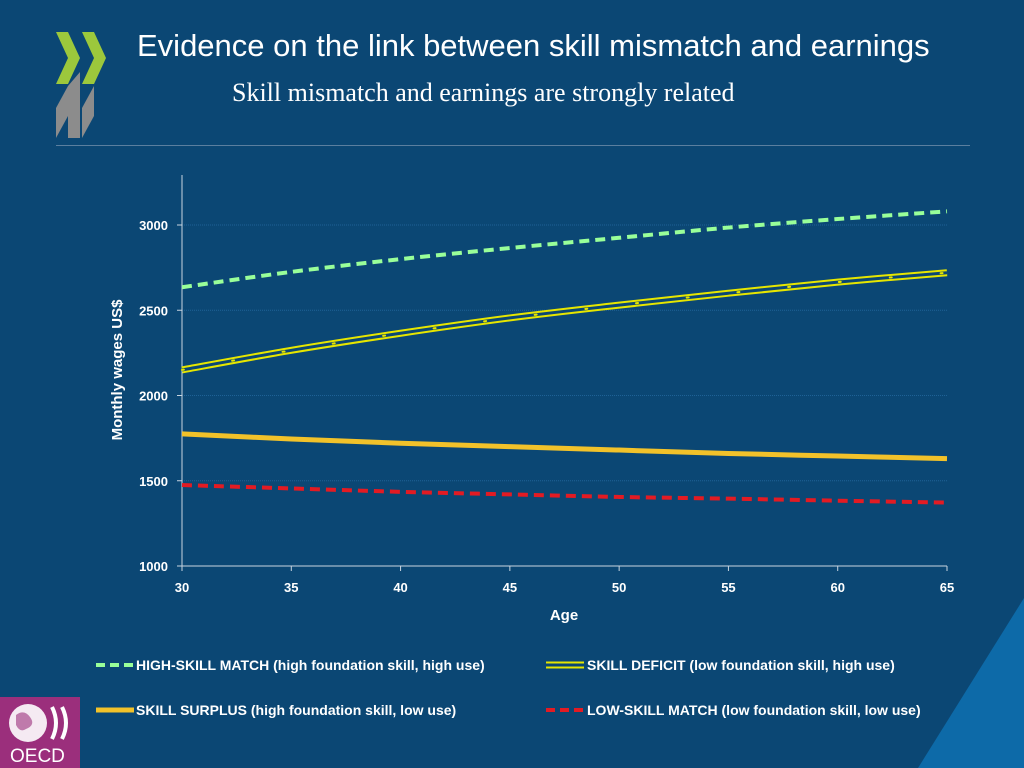  I want to click on x-tick-label: 45, so click(510, 587).